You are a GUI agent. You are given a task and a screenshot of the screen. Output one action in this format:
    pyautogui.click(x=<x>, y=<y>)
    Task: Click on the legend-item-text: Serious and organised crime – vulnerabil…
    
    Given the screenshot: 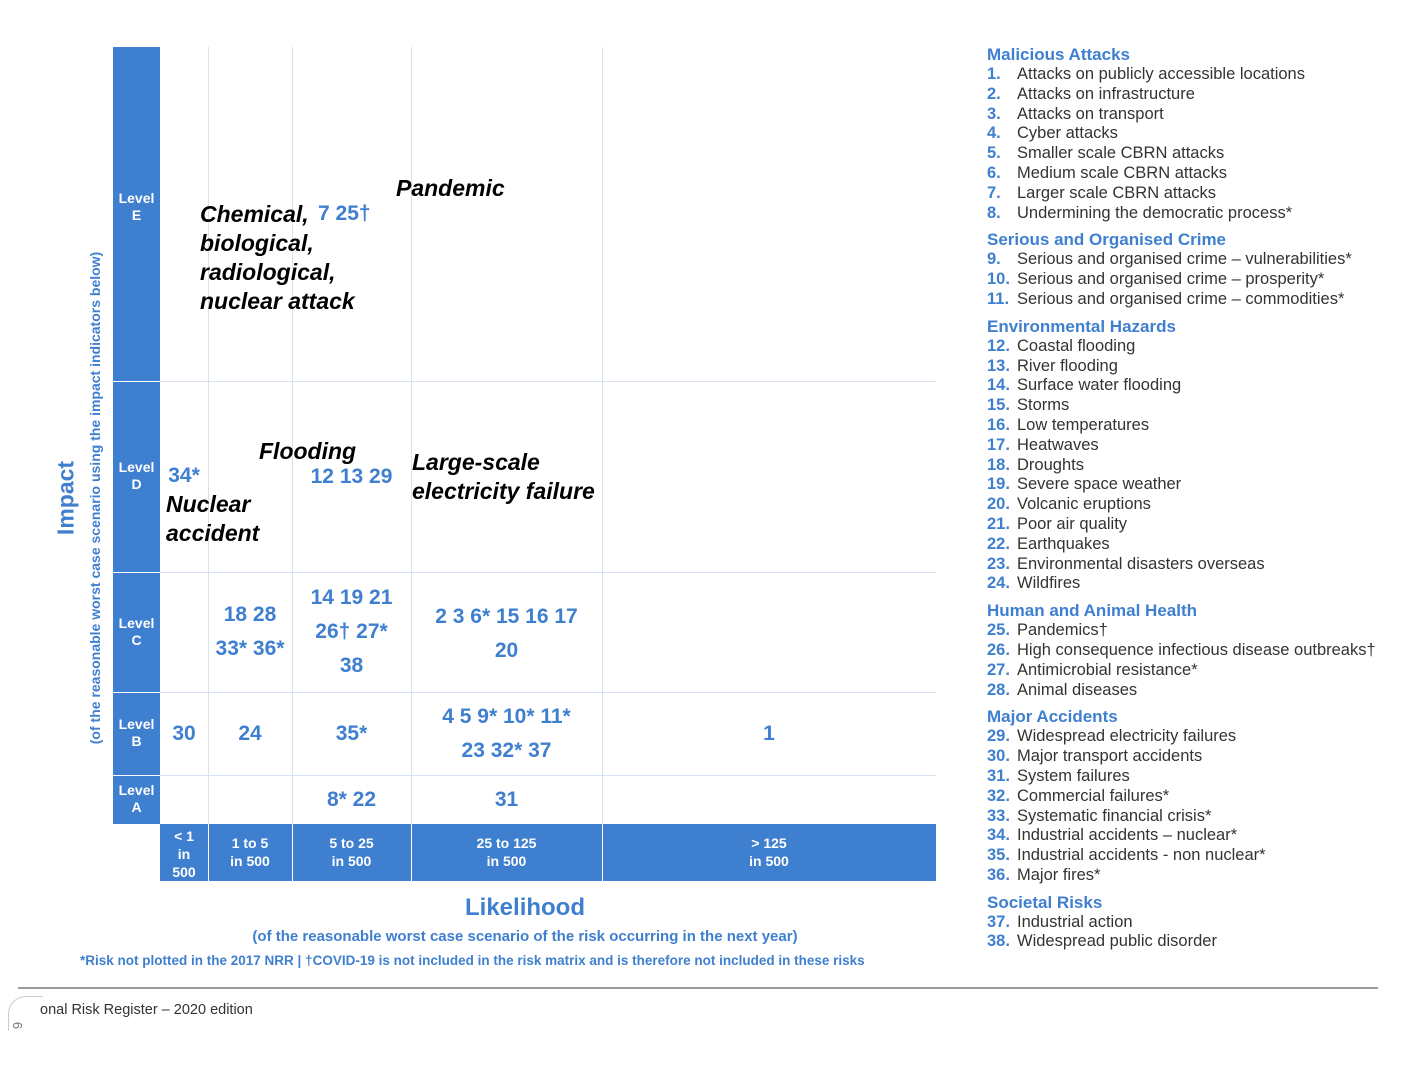 What is the action you would take?
    pyautogui.click(x=1184, y=259)
    